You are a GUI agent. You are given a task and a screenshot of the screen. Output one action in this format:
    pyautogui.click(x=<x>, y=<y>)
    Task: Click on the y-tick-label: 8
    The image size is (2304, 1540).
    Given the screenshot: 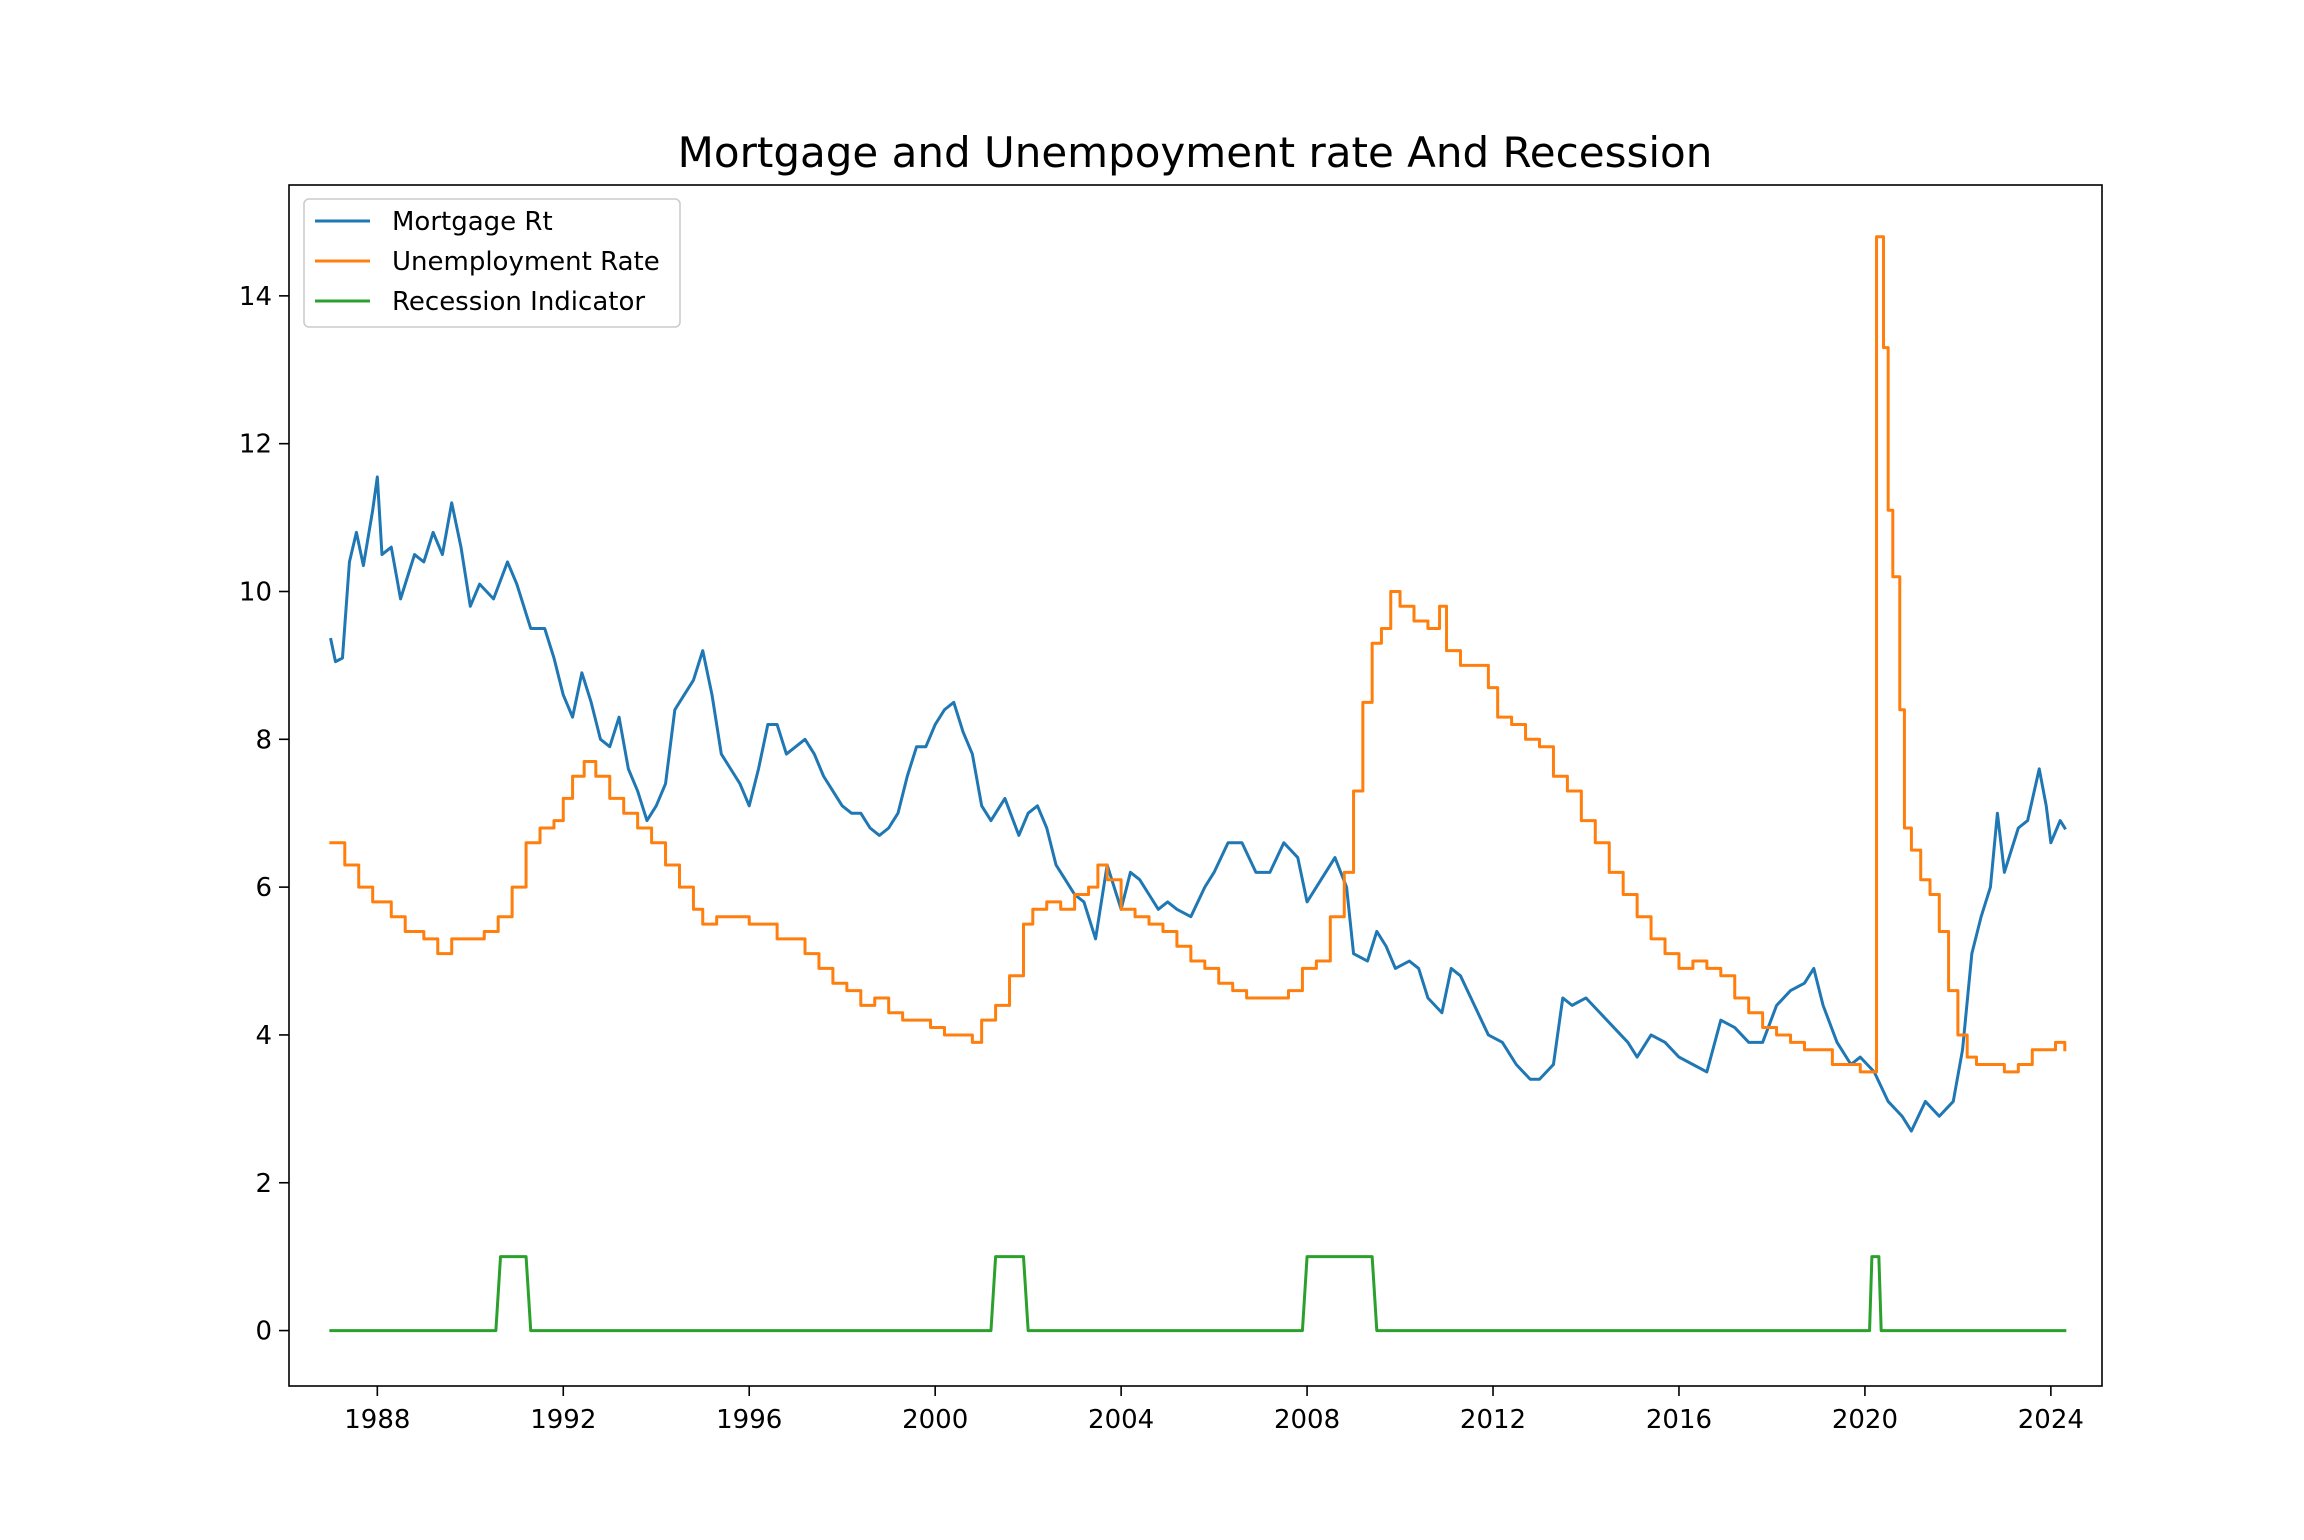 What is the action you would take?
    pyautogui.click(x=263, y=740)
    